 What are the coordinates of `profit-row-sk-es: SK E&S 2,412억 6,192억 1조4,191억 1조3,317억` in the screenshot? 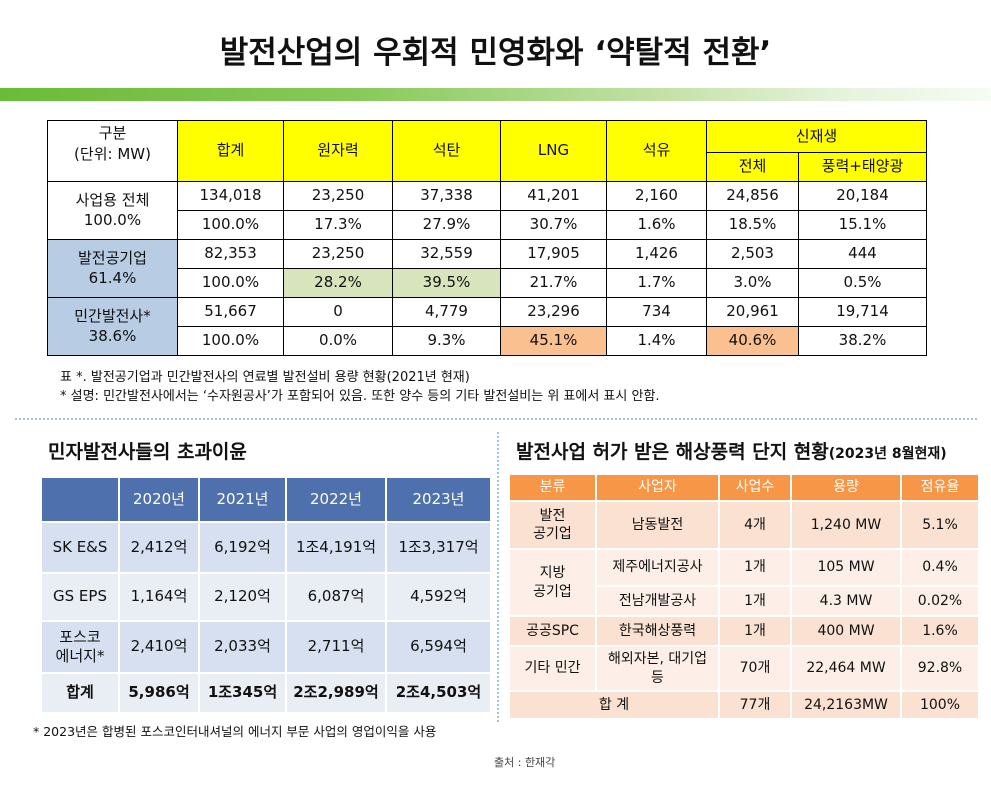 It's located at (266, 547).